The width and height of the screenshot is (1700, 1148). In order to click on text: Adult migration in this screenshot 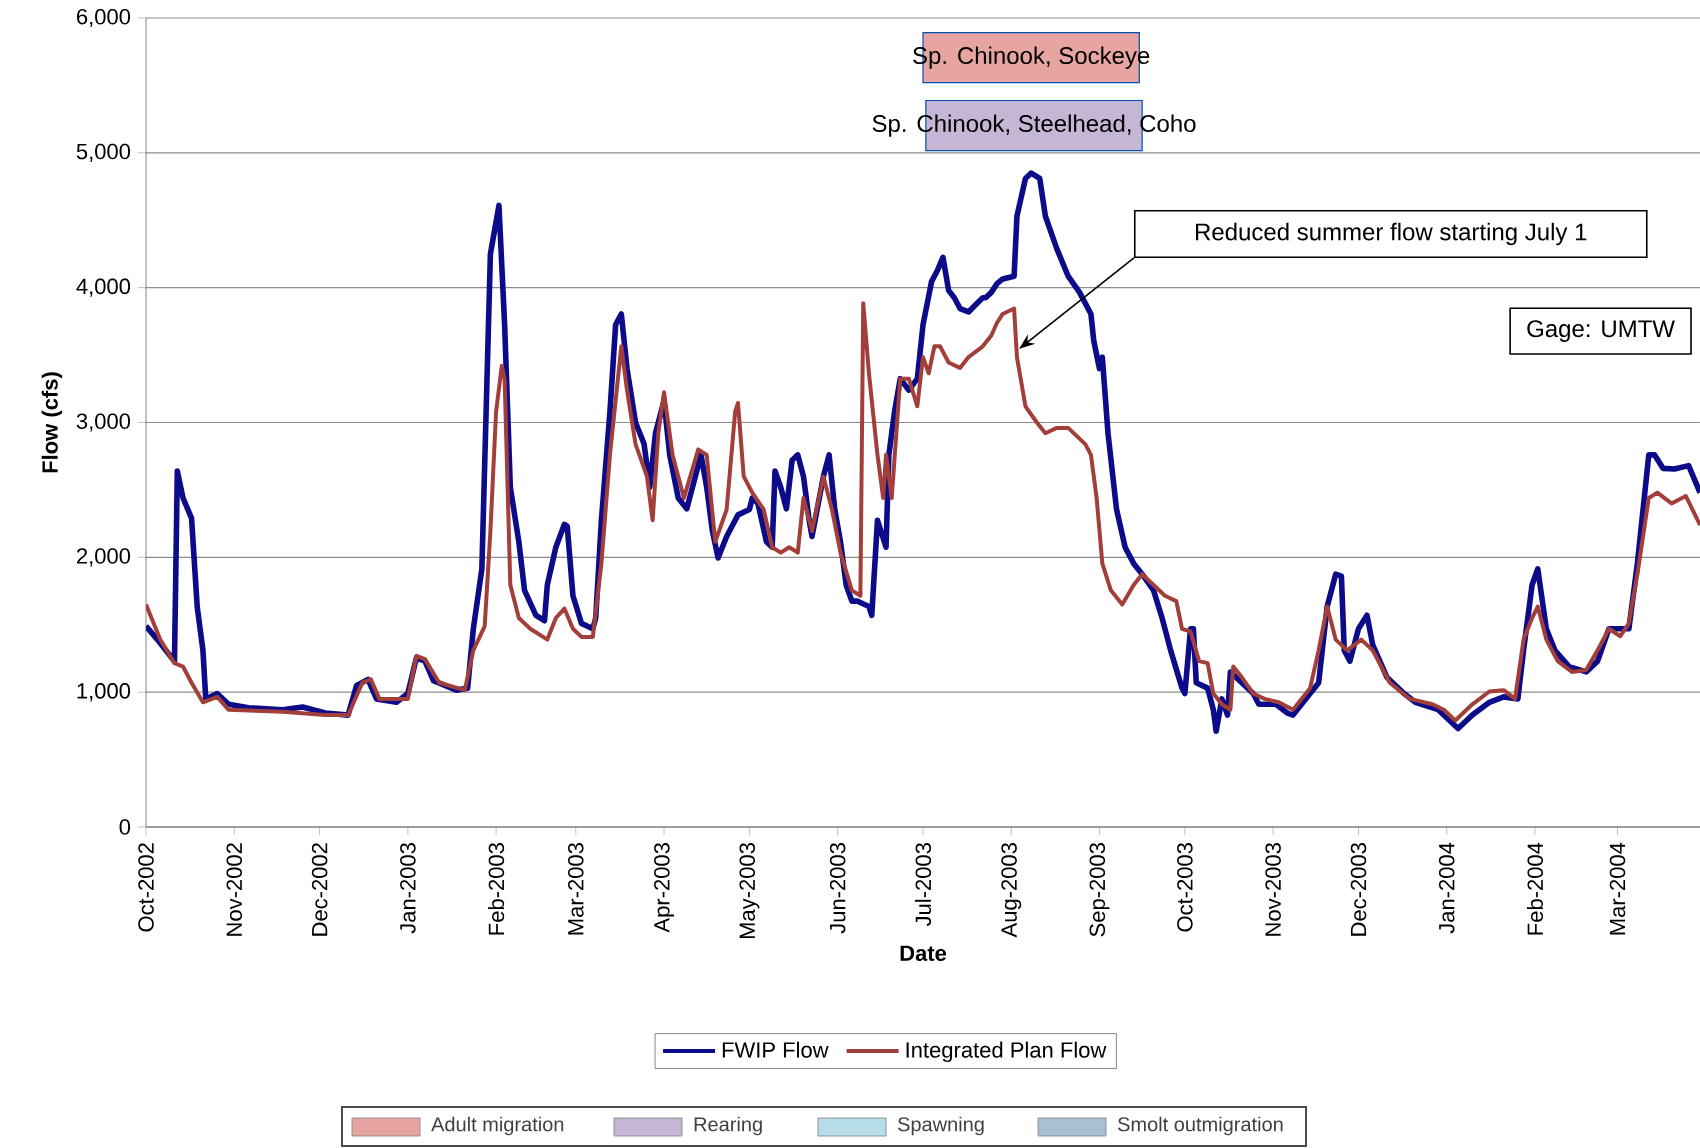, I will do `click(497, 1126)`.